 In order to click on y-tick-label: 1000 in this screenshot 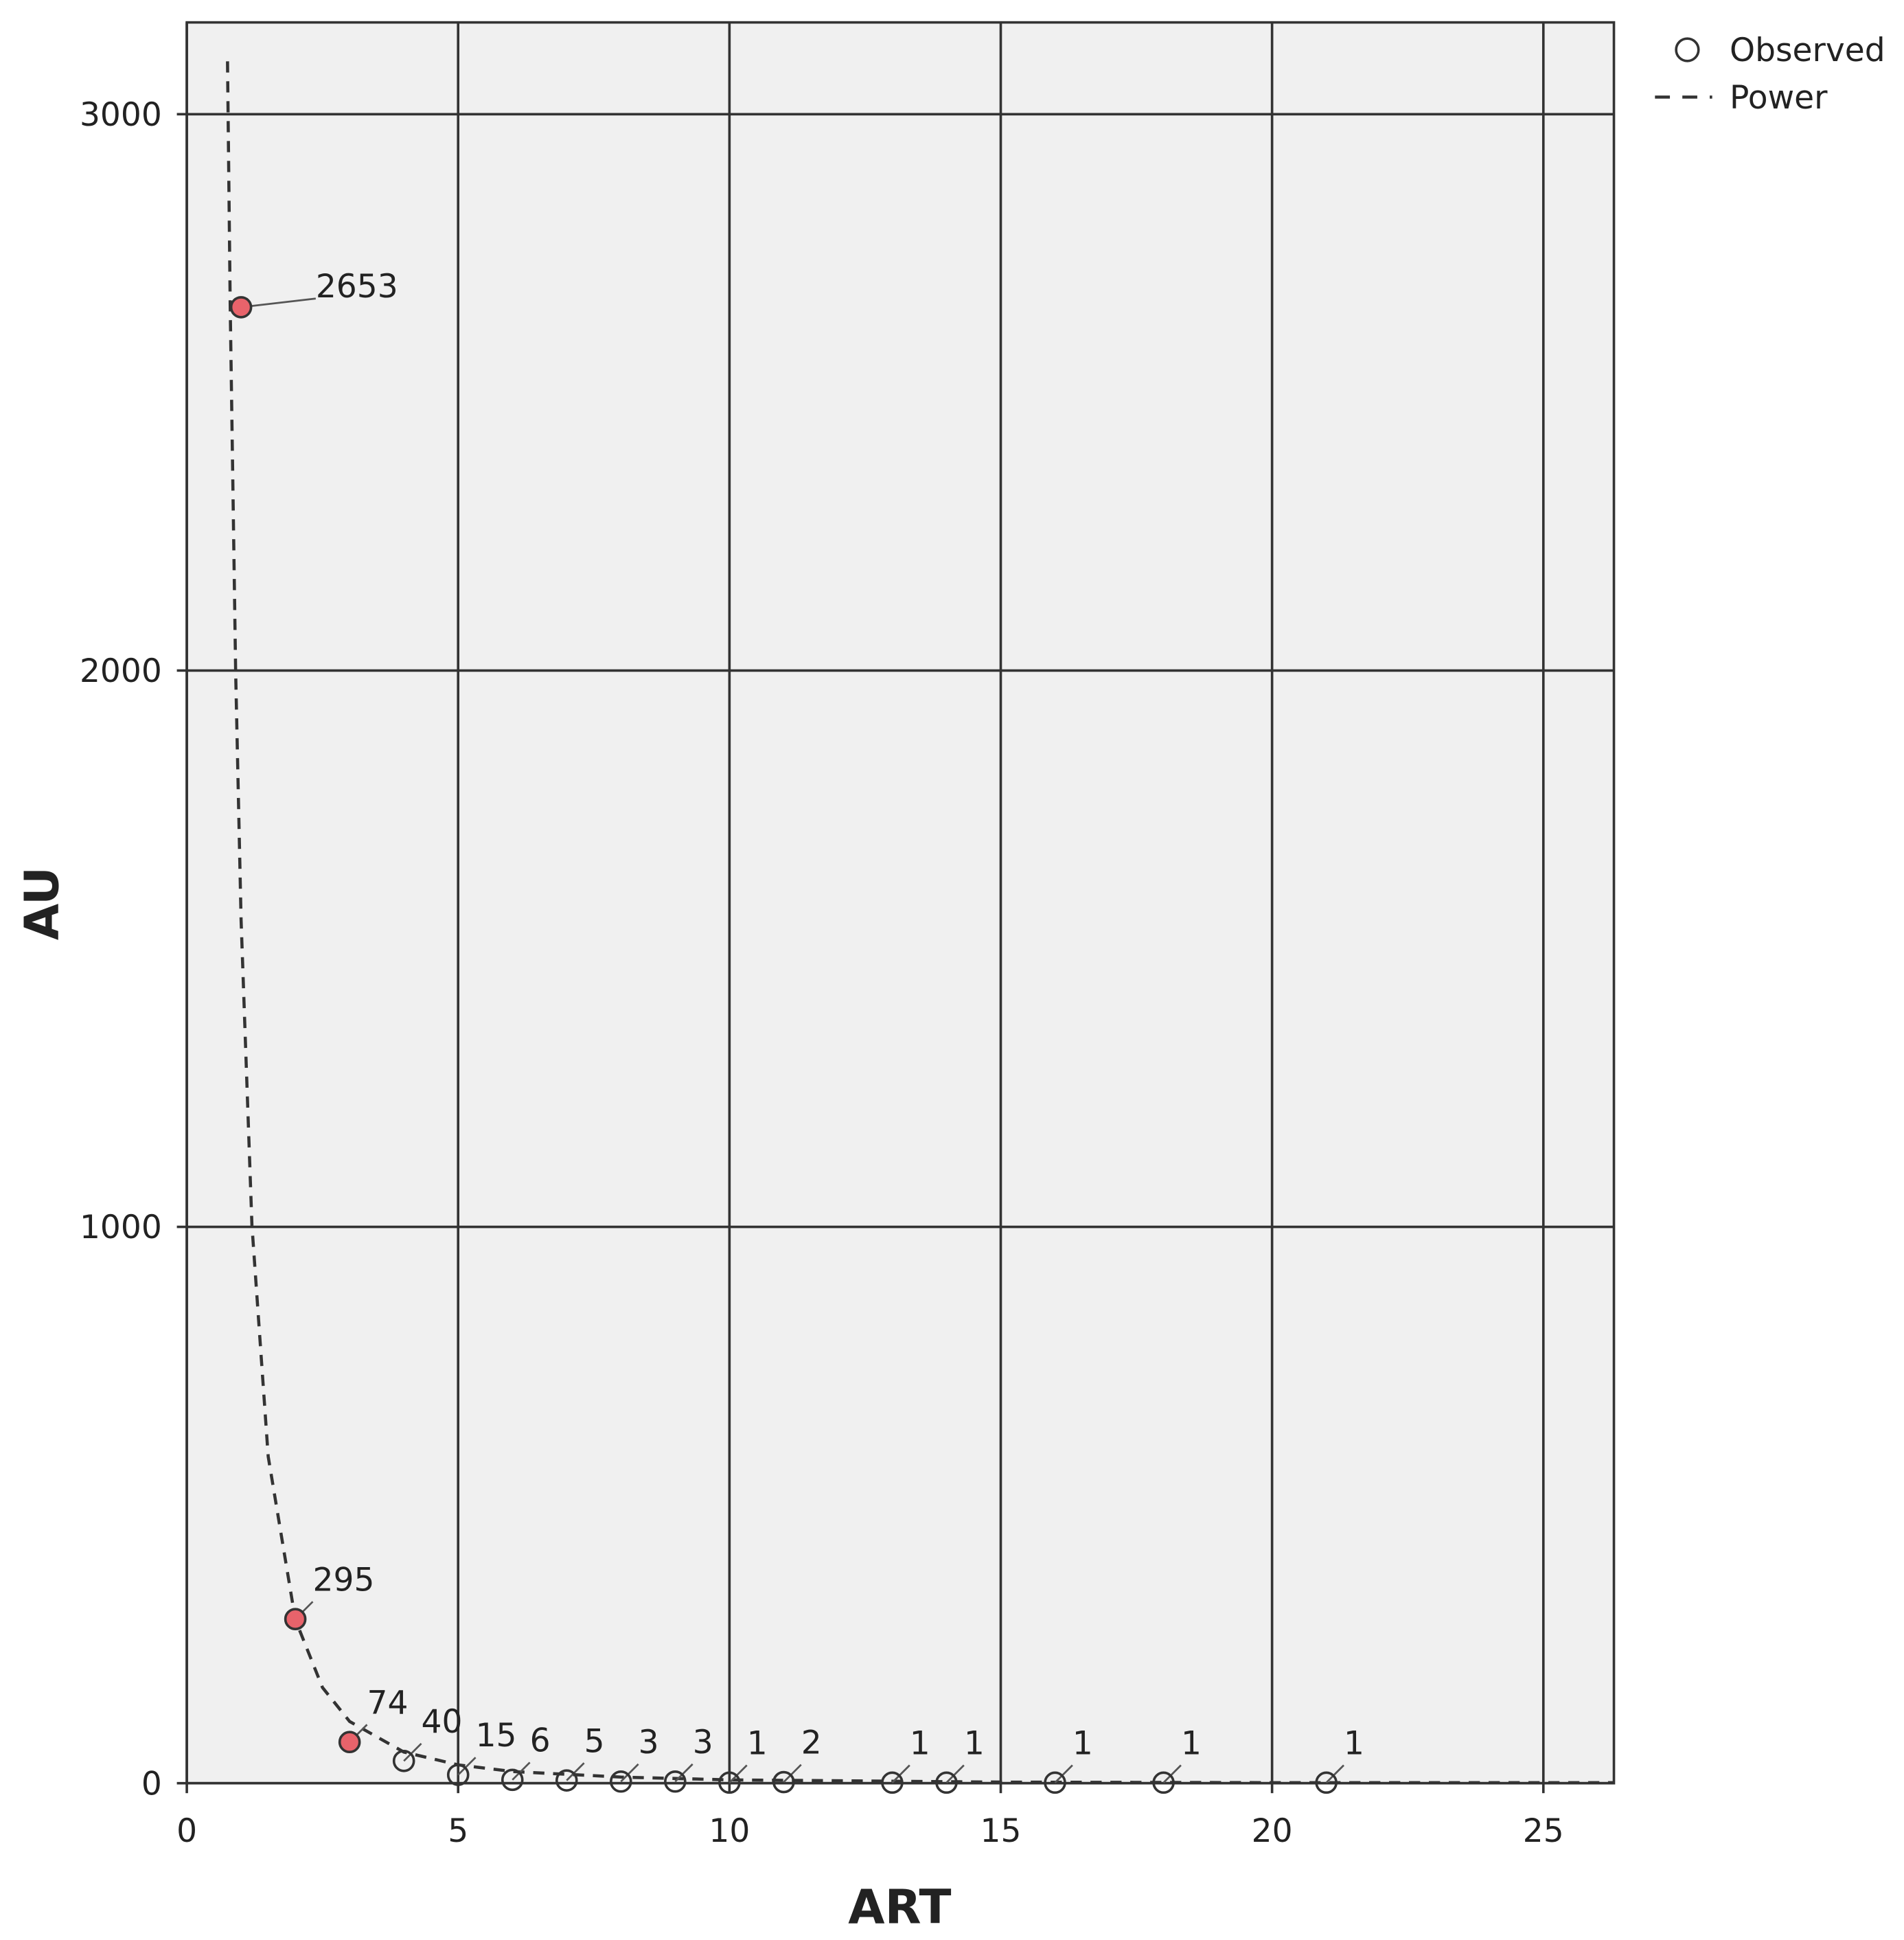, I will do `click(121, 1227)`.